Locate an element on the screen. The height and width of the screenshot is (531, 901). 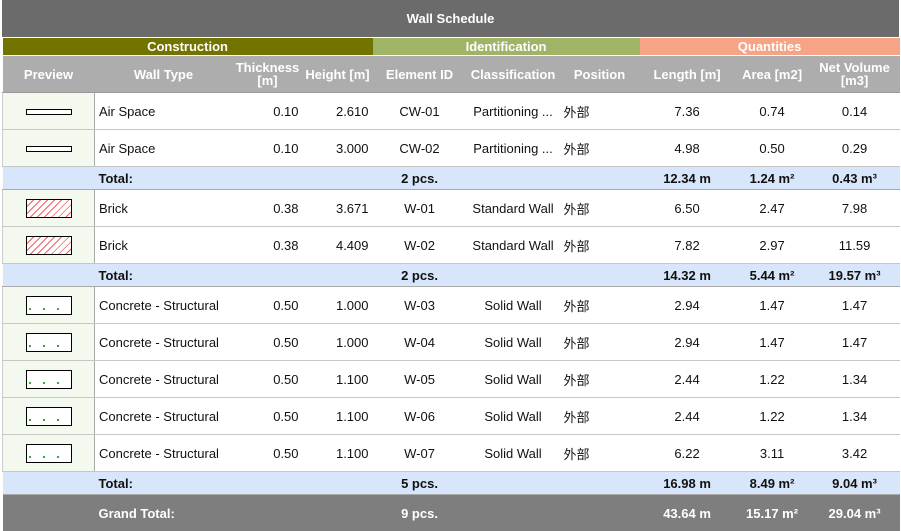
net-volume-cell: 3.42 is located at coordinates (855, 453).